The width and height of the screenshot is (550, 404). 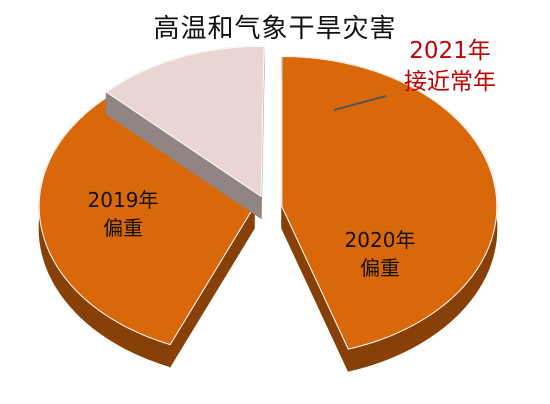 What do you see at coordinates (380, 240) in the screenshot?
I see `slice-label-2020-year: 2020年` at bounding box center [380, 240].